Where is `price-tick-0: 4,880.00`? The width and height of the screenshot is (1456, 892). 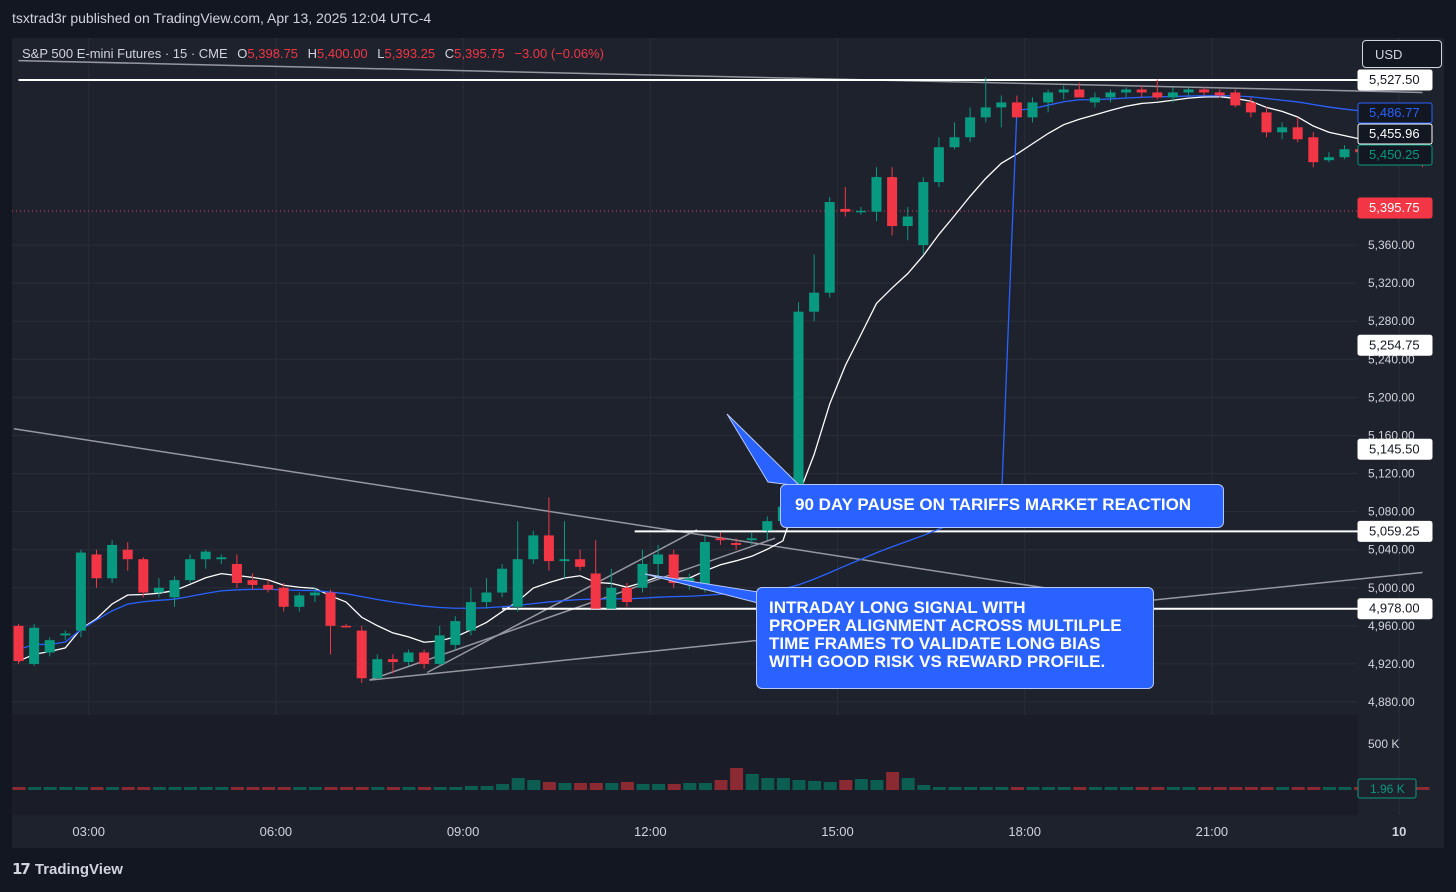
price-tick-0: 4,880.00 is located at coordinates (1391, 702).